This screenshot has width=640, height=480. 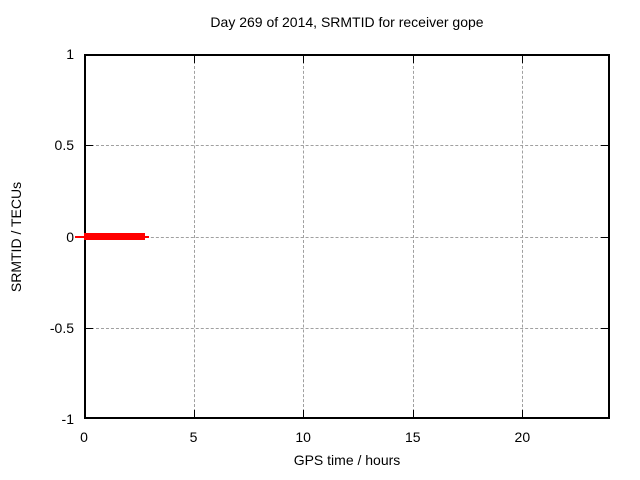 What do you see at coordinates (522, 437) in the screenshot?
I see `x-tick-label-20: 20` at bounding box center [522, 437].